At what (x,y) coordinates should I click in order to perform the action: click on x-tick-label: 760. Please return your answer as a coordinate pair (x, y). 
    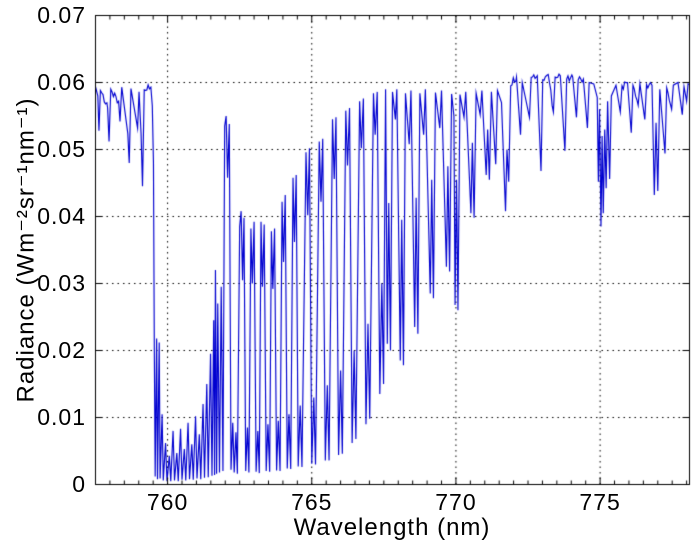
    Looking at the image, I should click on (167, 502).